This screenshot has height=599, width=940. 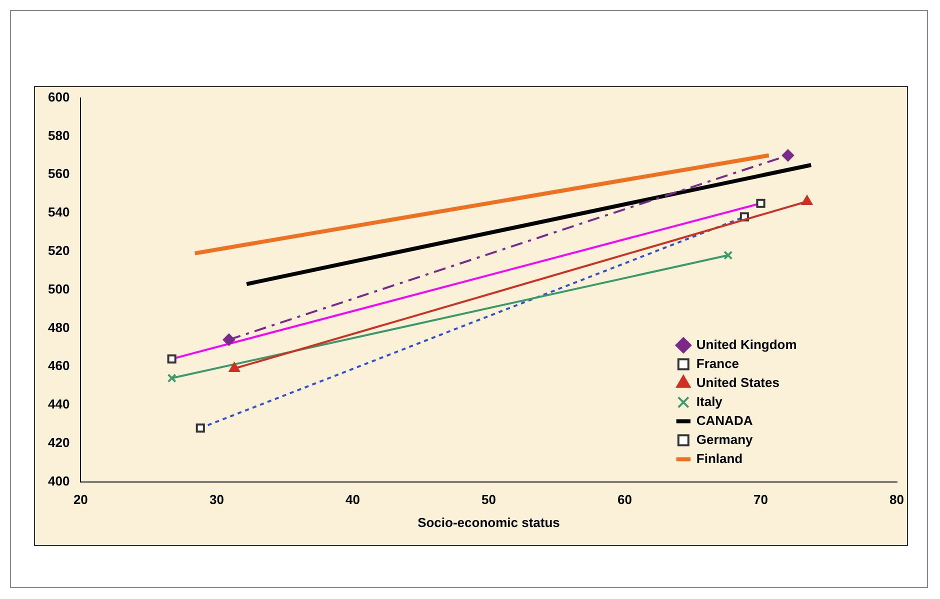 What do you see at coordinates (725, 439) in the screenshot?
I see `legend-label: Germany` at bounding box center [725, 439].